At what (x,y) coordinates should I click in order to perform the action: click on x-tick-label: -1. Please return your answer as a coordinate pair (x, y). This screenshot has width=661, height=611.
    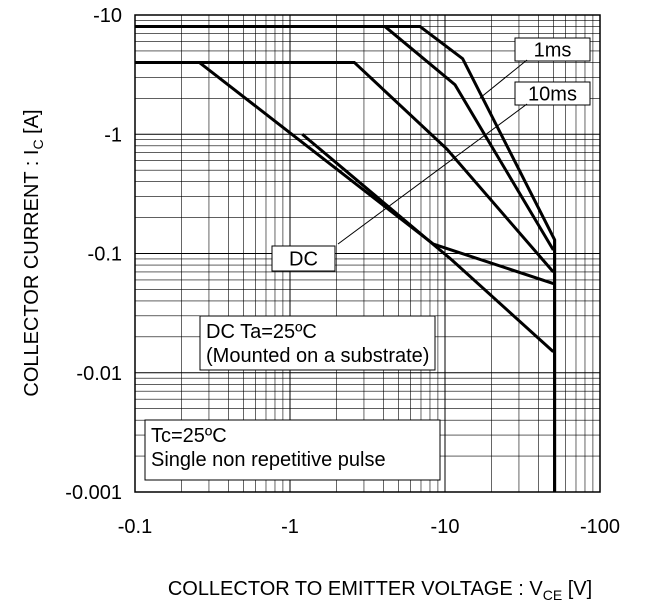
    Looking at the image, I should click on (290, 527).